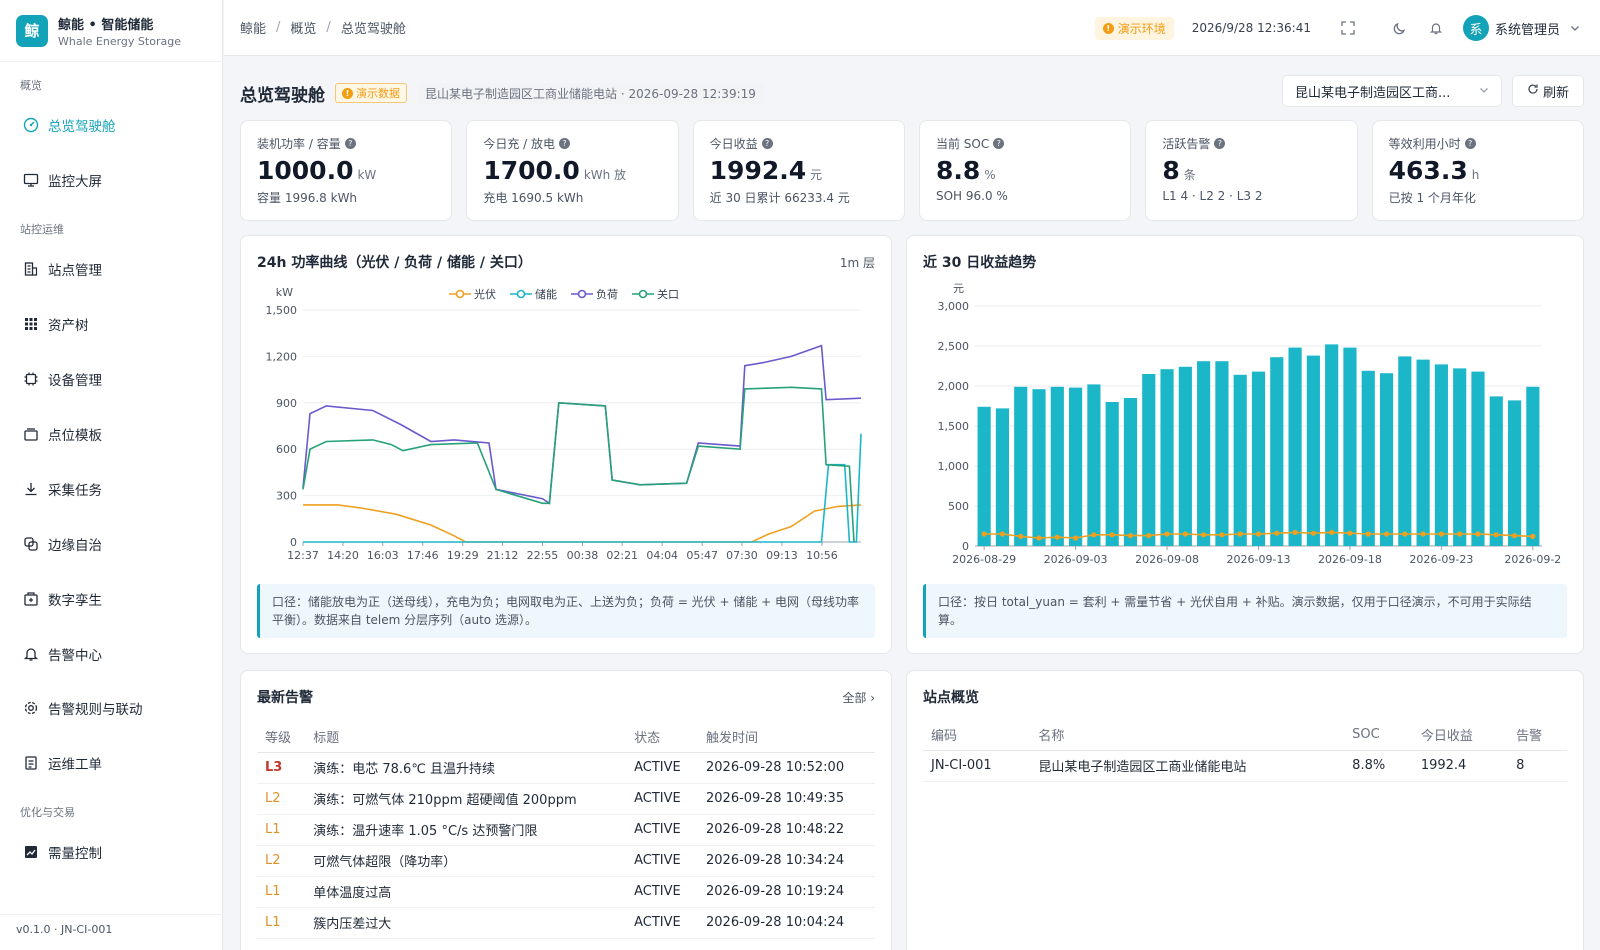 The height and width of the screenshot is (950, 1600). What do you see at coordinates (594, 294) in the screenshot?
I see `legend-item: 负荷` at bounding box center [594, 294].